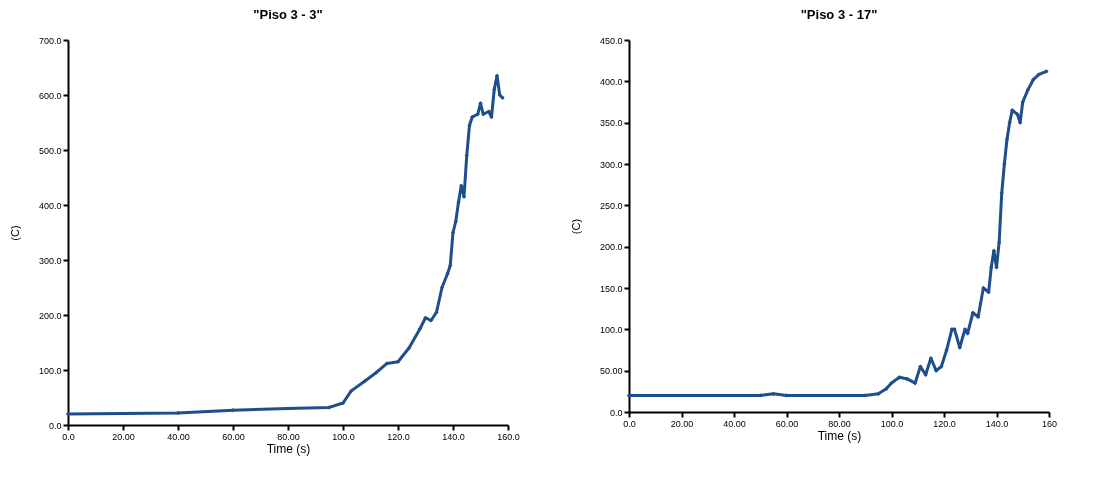 The image size is (1114, 496). Describe the element at coordinates (50, 150) in the screenshot. I see `y-tick-label: 500.0` at that location.